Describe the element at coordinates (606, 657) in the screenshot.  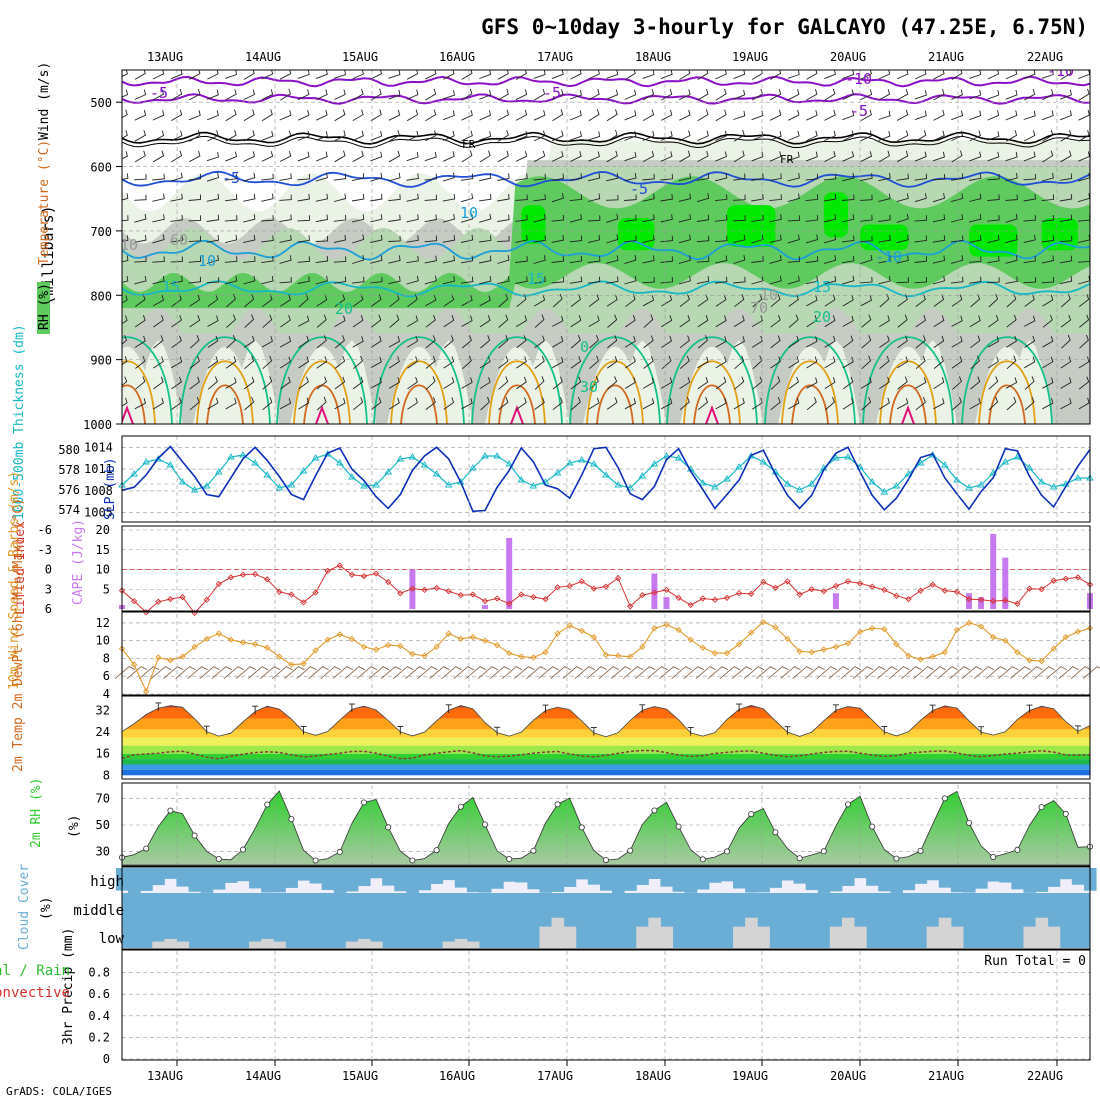
I see `wind-speed-line` at that location.